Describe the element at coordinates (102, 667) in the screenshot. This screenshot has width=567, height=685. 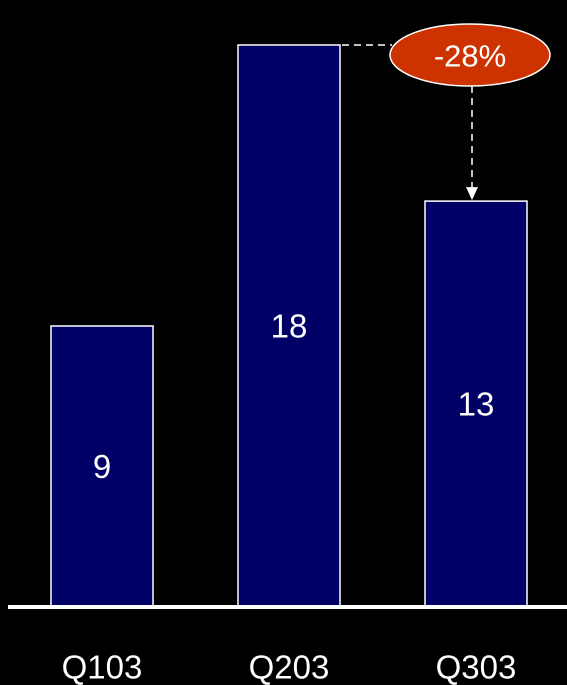
I see `x-tick-label-q103: Q103` at that location.